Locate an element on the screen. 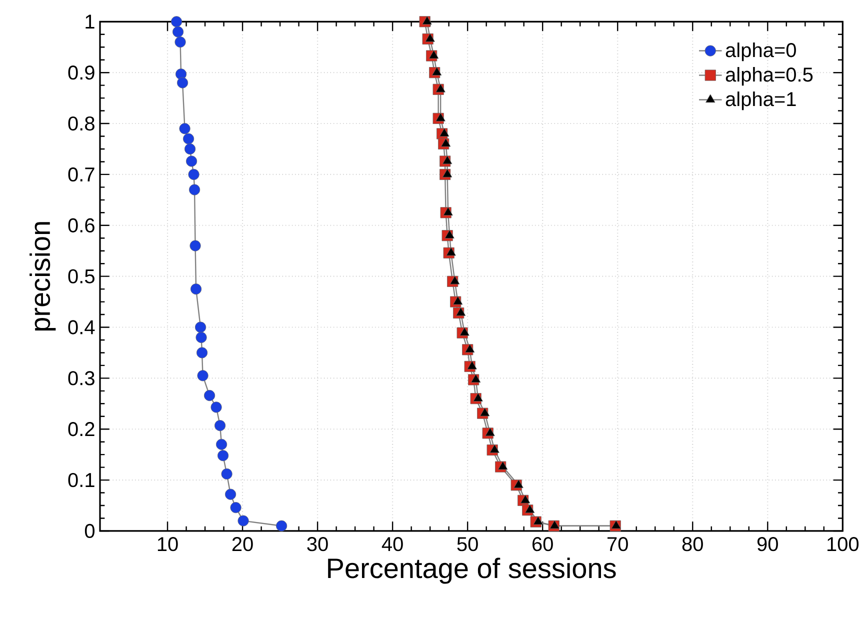  y-tick-label: 0.9 is located at coordinates (81, 73).